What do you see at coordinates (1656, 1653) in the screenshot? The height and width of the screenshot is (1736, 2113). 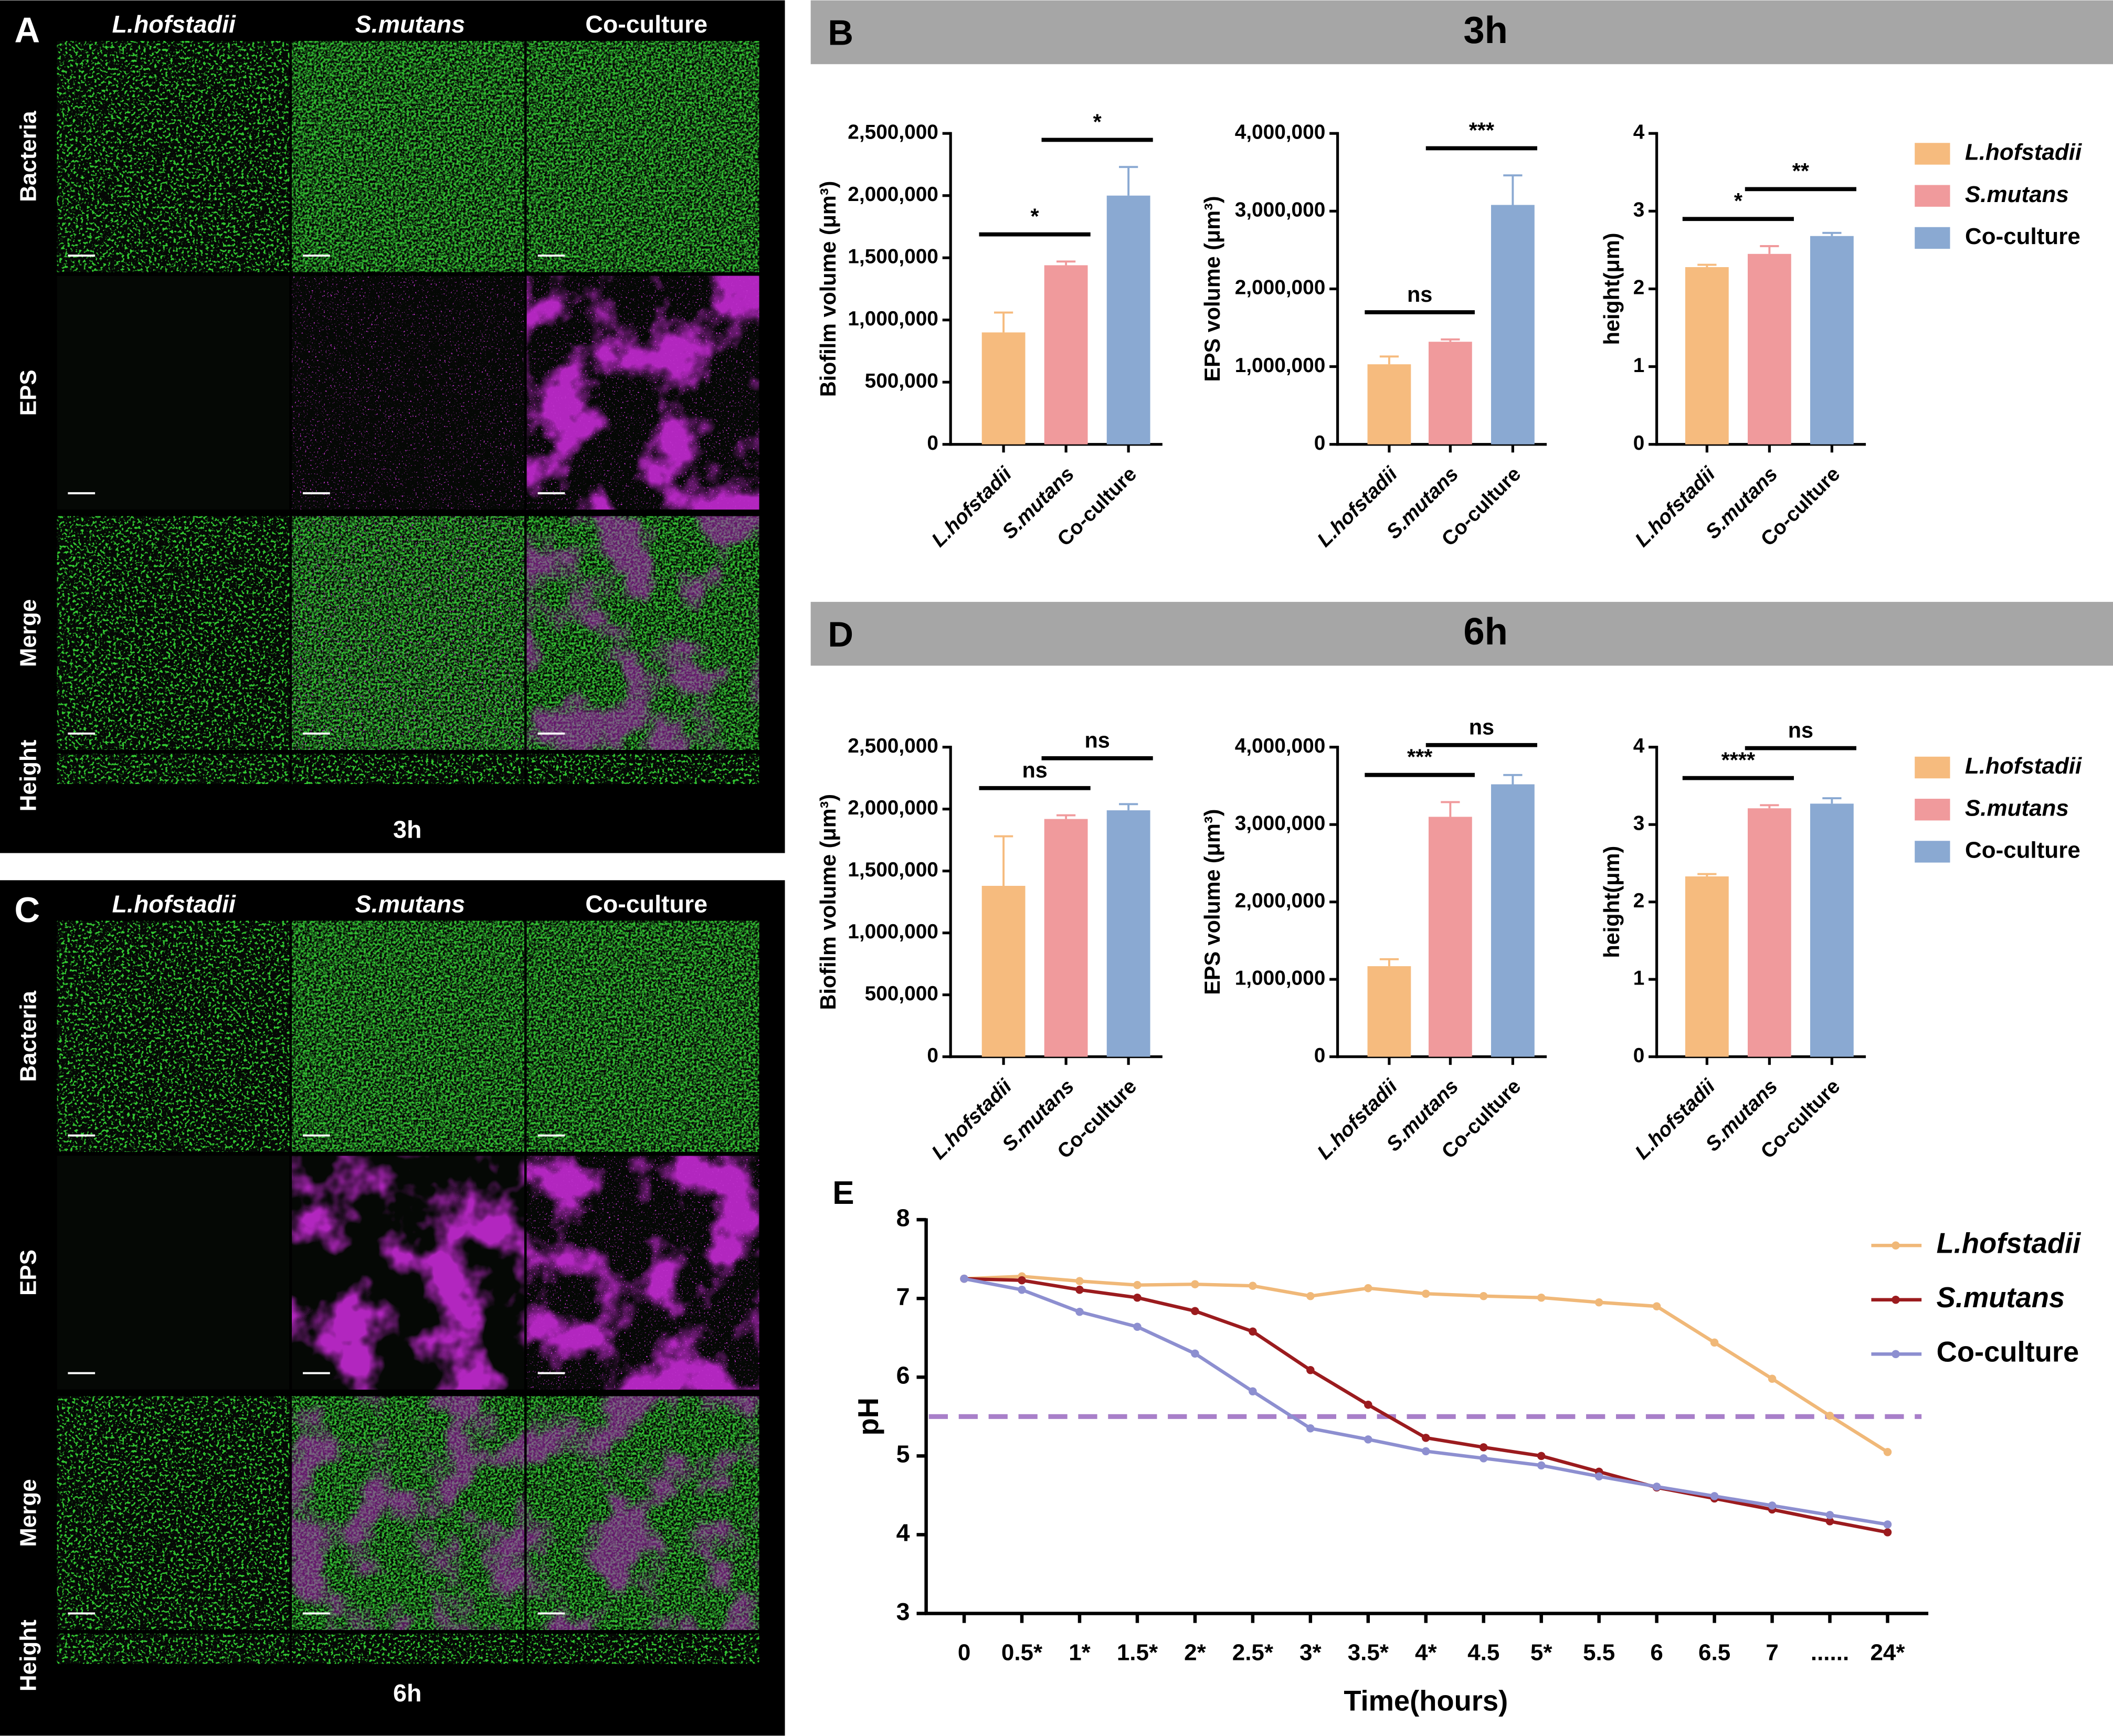 I see `x-tick-label: 6` at bounding box center [1656, 1653].